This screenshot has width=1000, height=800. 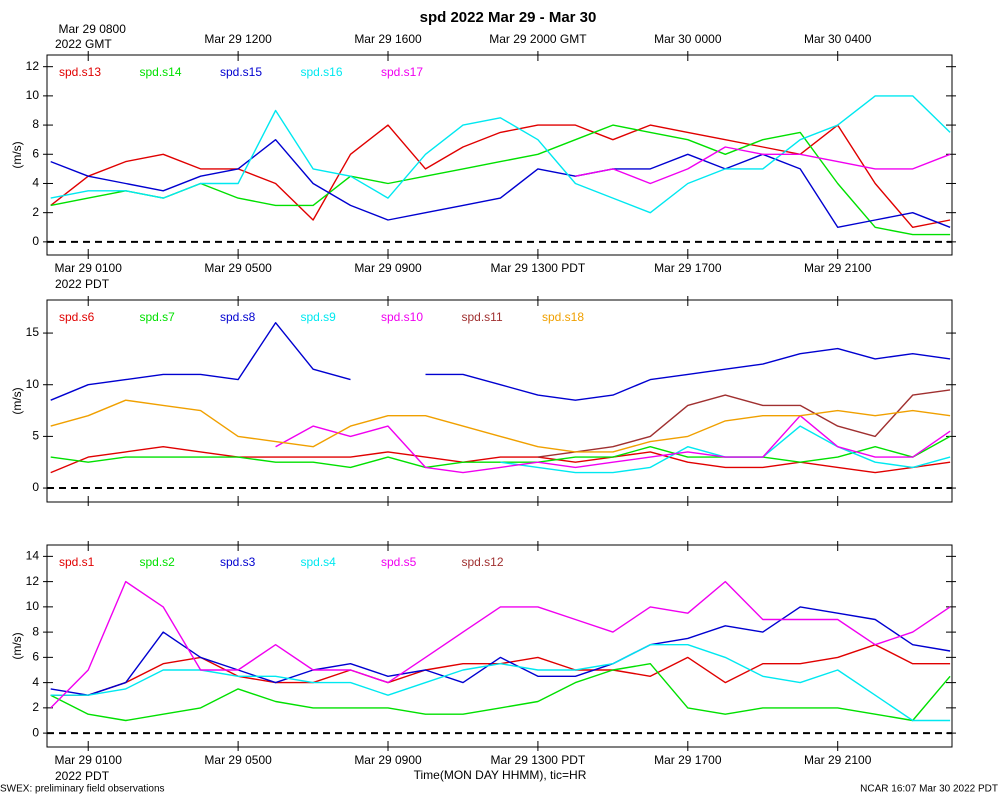 What do you see at coordinates (33, 332) in the screenshot?
I see `y-tick-label: 15` at bounding box center [33, 332].